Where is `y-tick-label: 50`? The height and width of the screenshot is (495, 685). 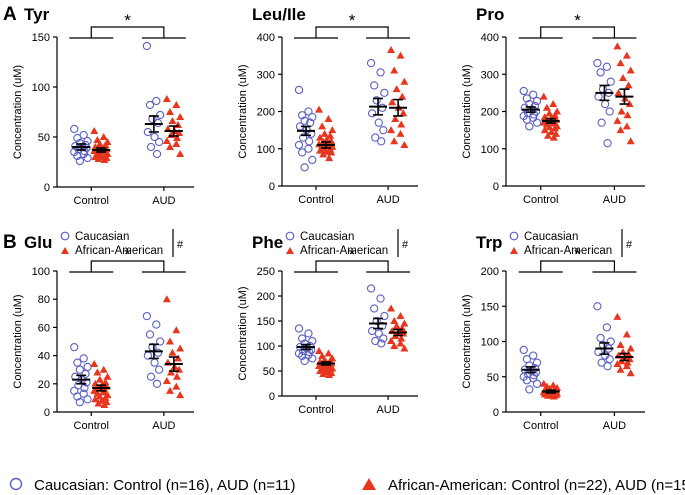 y-tick-label: 50 is located at coordinates (44, 138).